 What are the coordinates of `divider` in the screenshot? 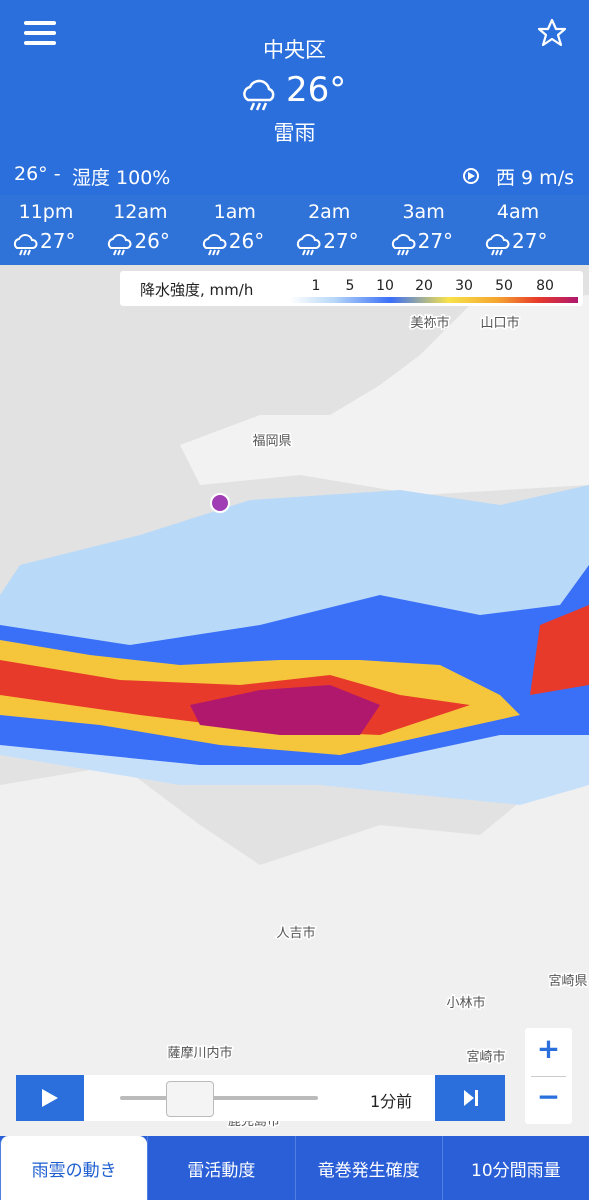 It's located at (548, 1076).